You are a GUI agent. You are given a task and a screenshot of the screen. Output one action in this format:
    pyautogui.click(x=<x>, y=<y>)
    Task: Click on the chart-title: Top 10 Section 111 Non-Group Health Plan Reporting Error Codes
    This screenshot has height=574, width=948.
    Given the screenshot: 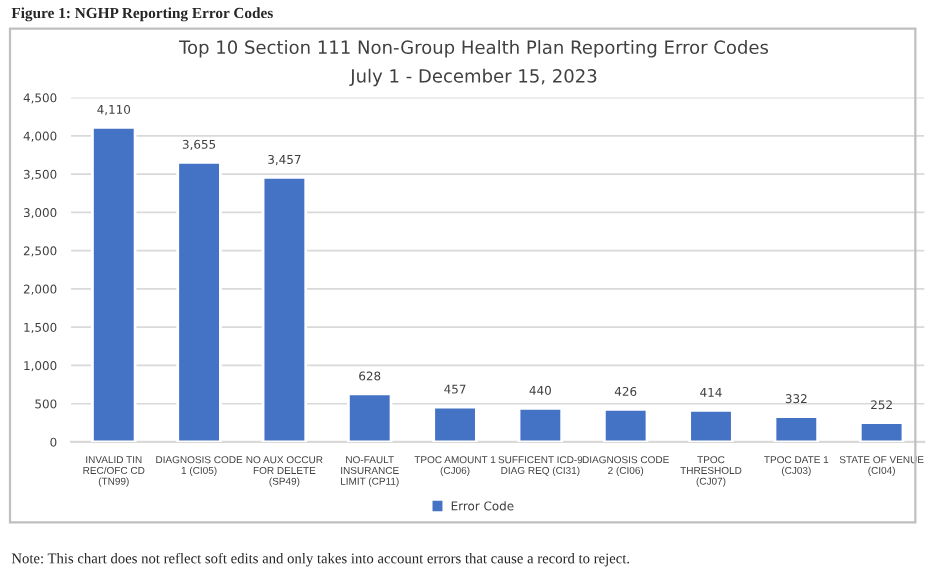 What is the action you would take?
    pyautogui.click(x=474, y=49)
    